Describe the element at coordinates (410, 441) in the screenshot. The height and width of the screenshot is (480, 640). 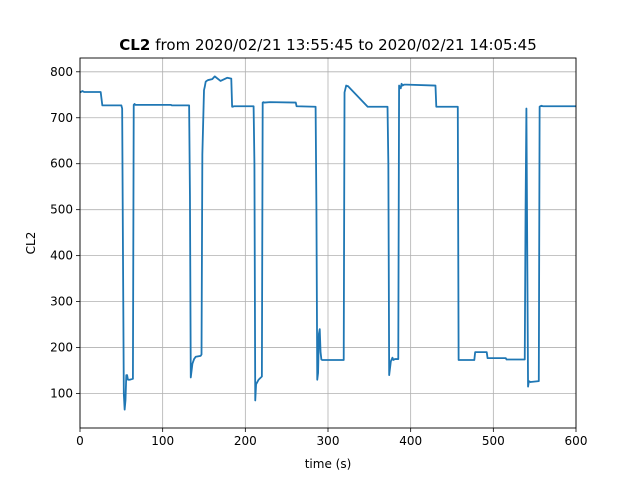
I see `x-tick-label: 400` at that location.